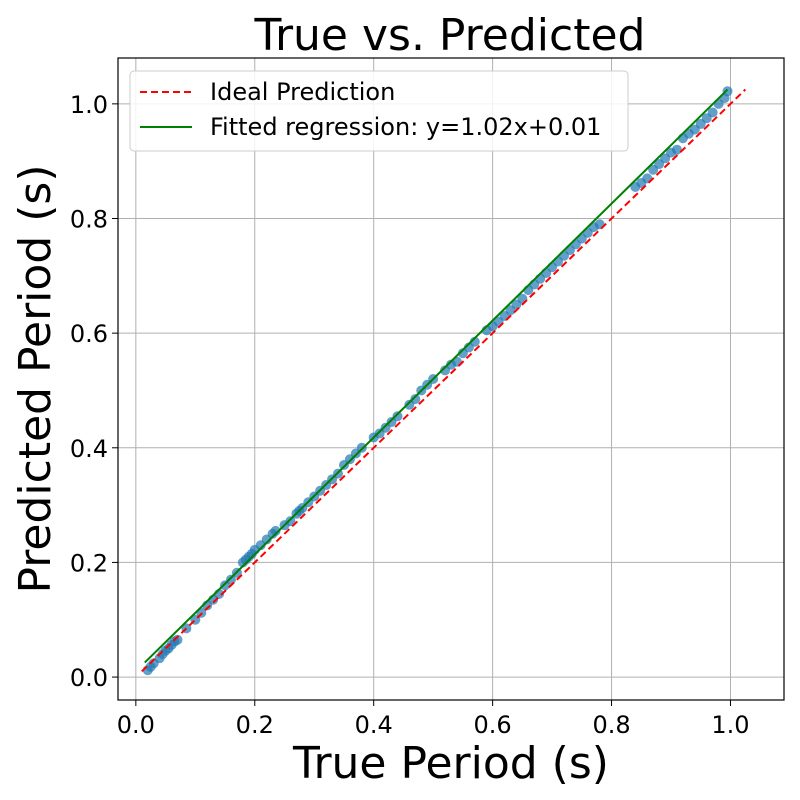 This screenshot has height=800, width=800. What do you see at coordinates (730, 725) in the screenshot?
I see `x-tick-label: 1.0` at bounding box center [730, 725].